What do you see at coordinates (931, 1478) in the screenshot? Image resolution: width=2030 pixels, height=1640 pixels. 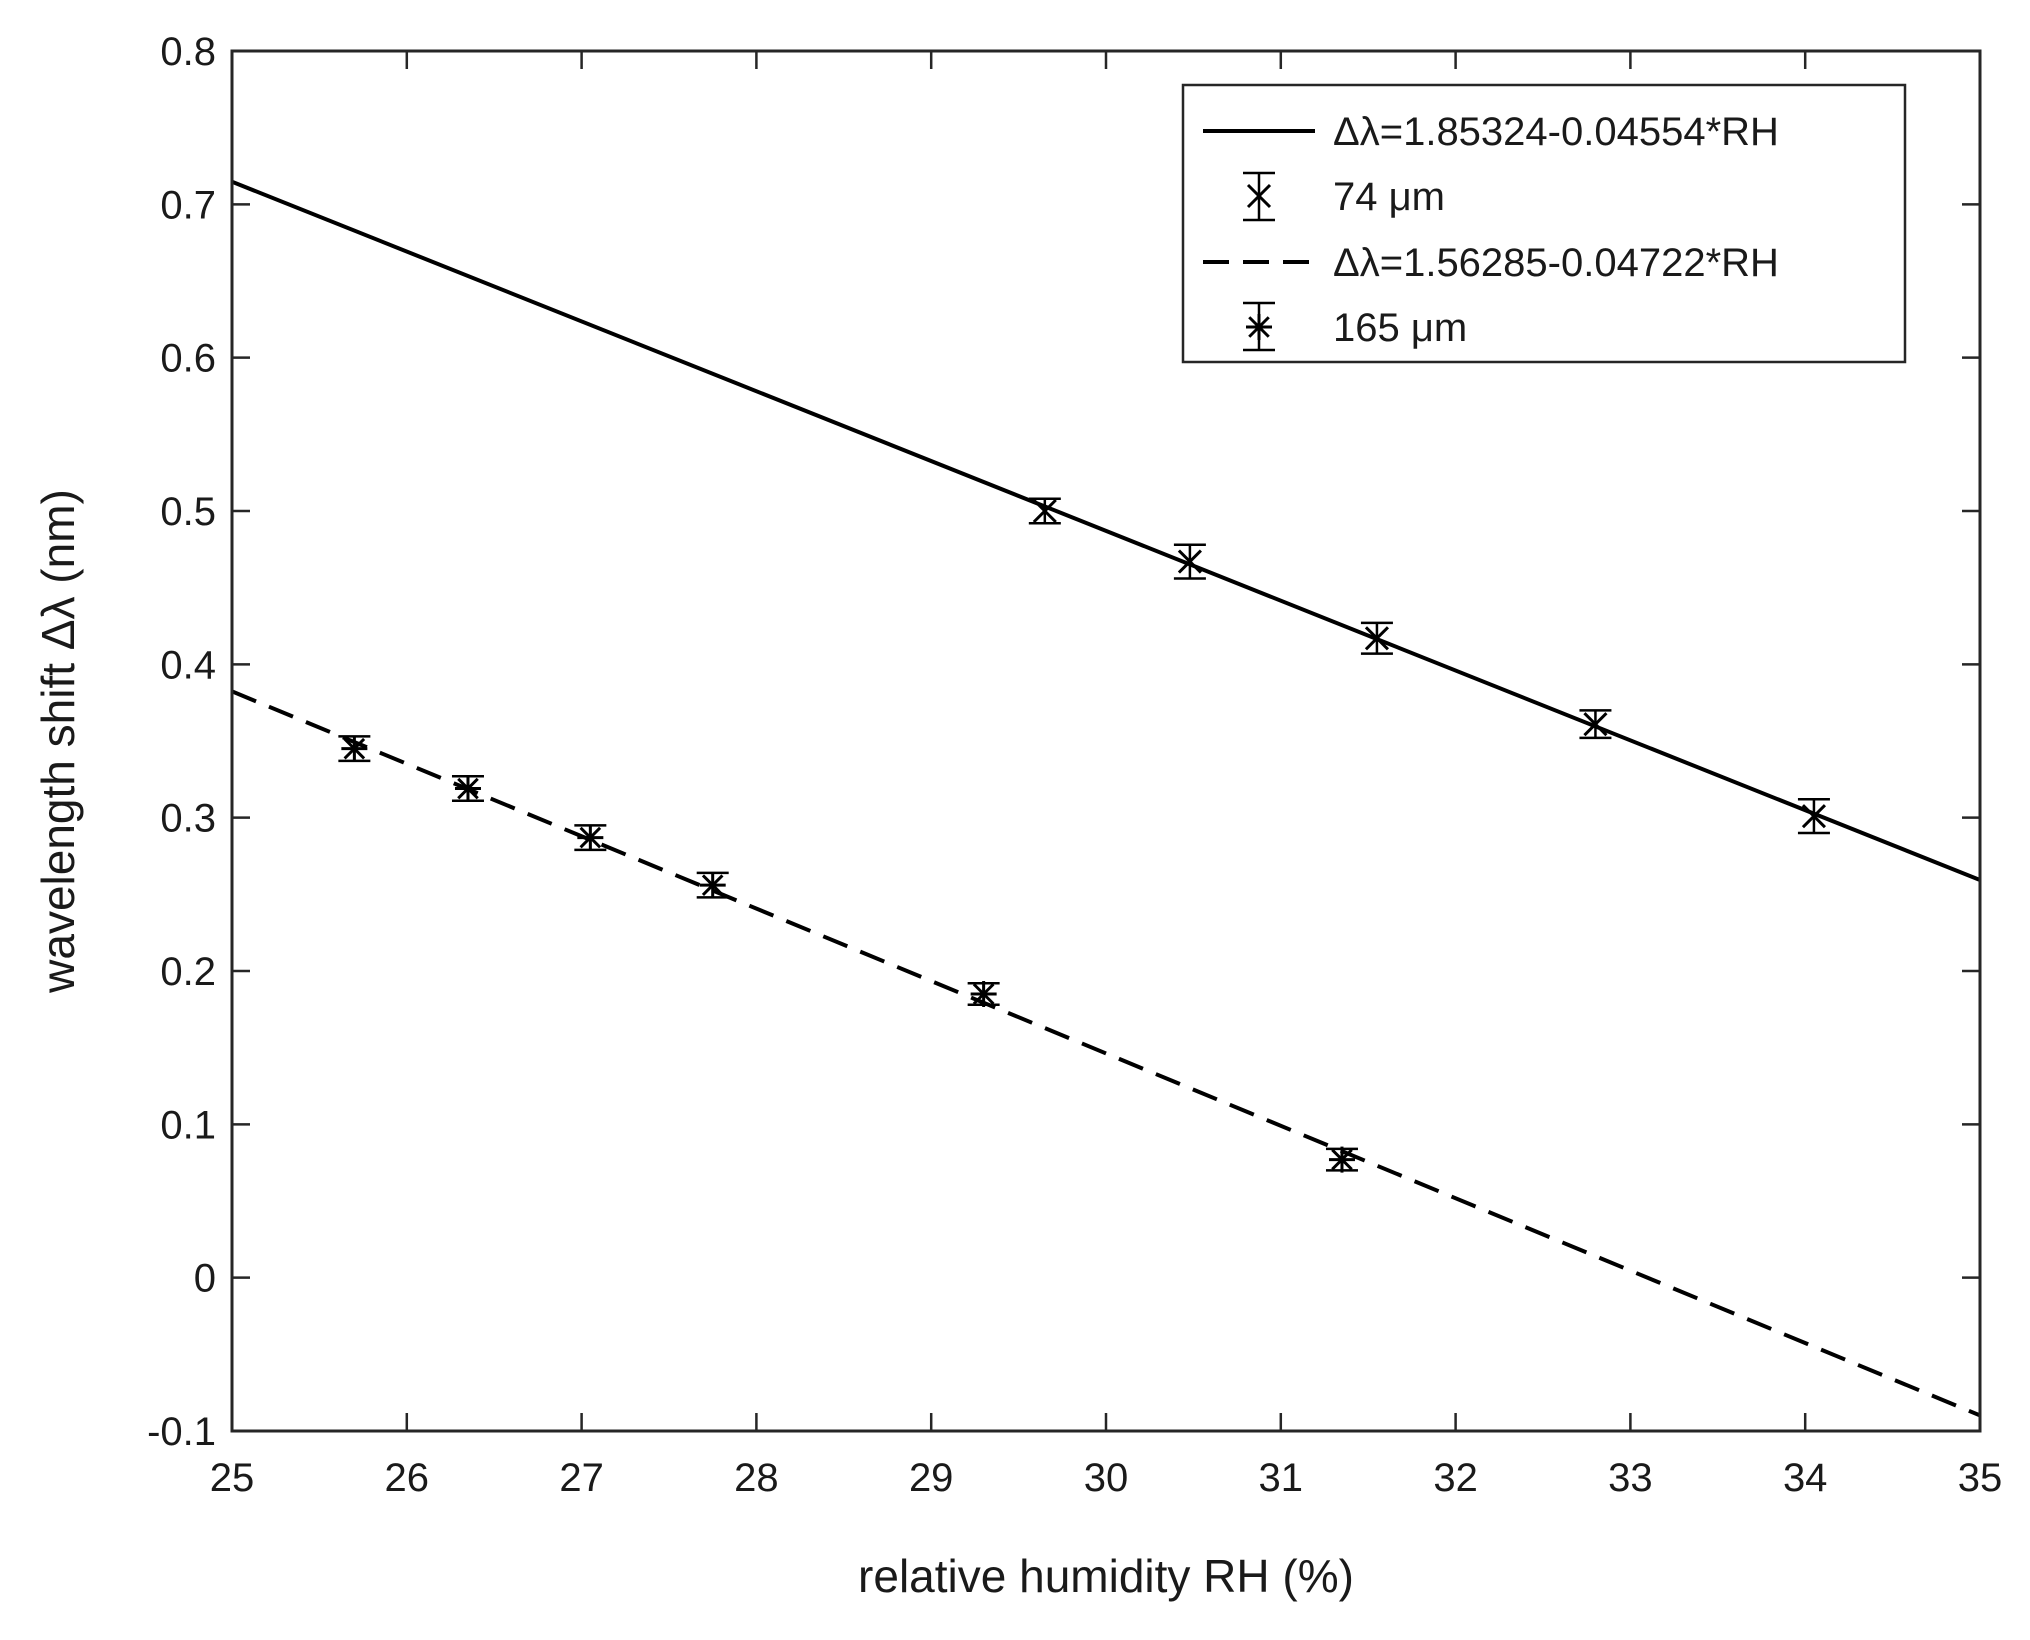 I see `x-tick-label: 29` at bounding box center [931, 1478].